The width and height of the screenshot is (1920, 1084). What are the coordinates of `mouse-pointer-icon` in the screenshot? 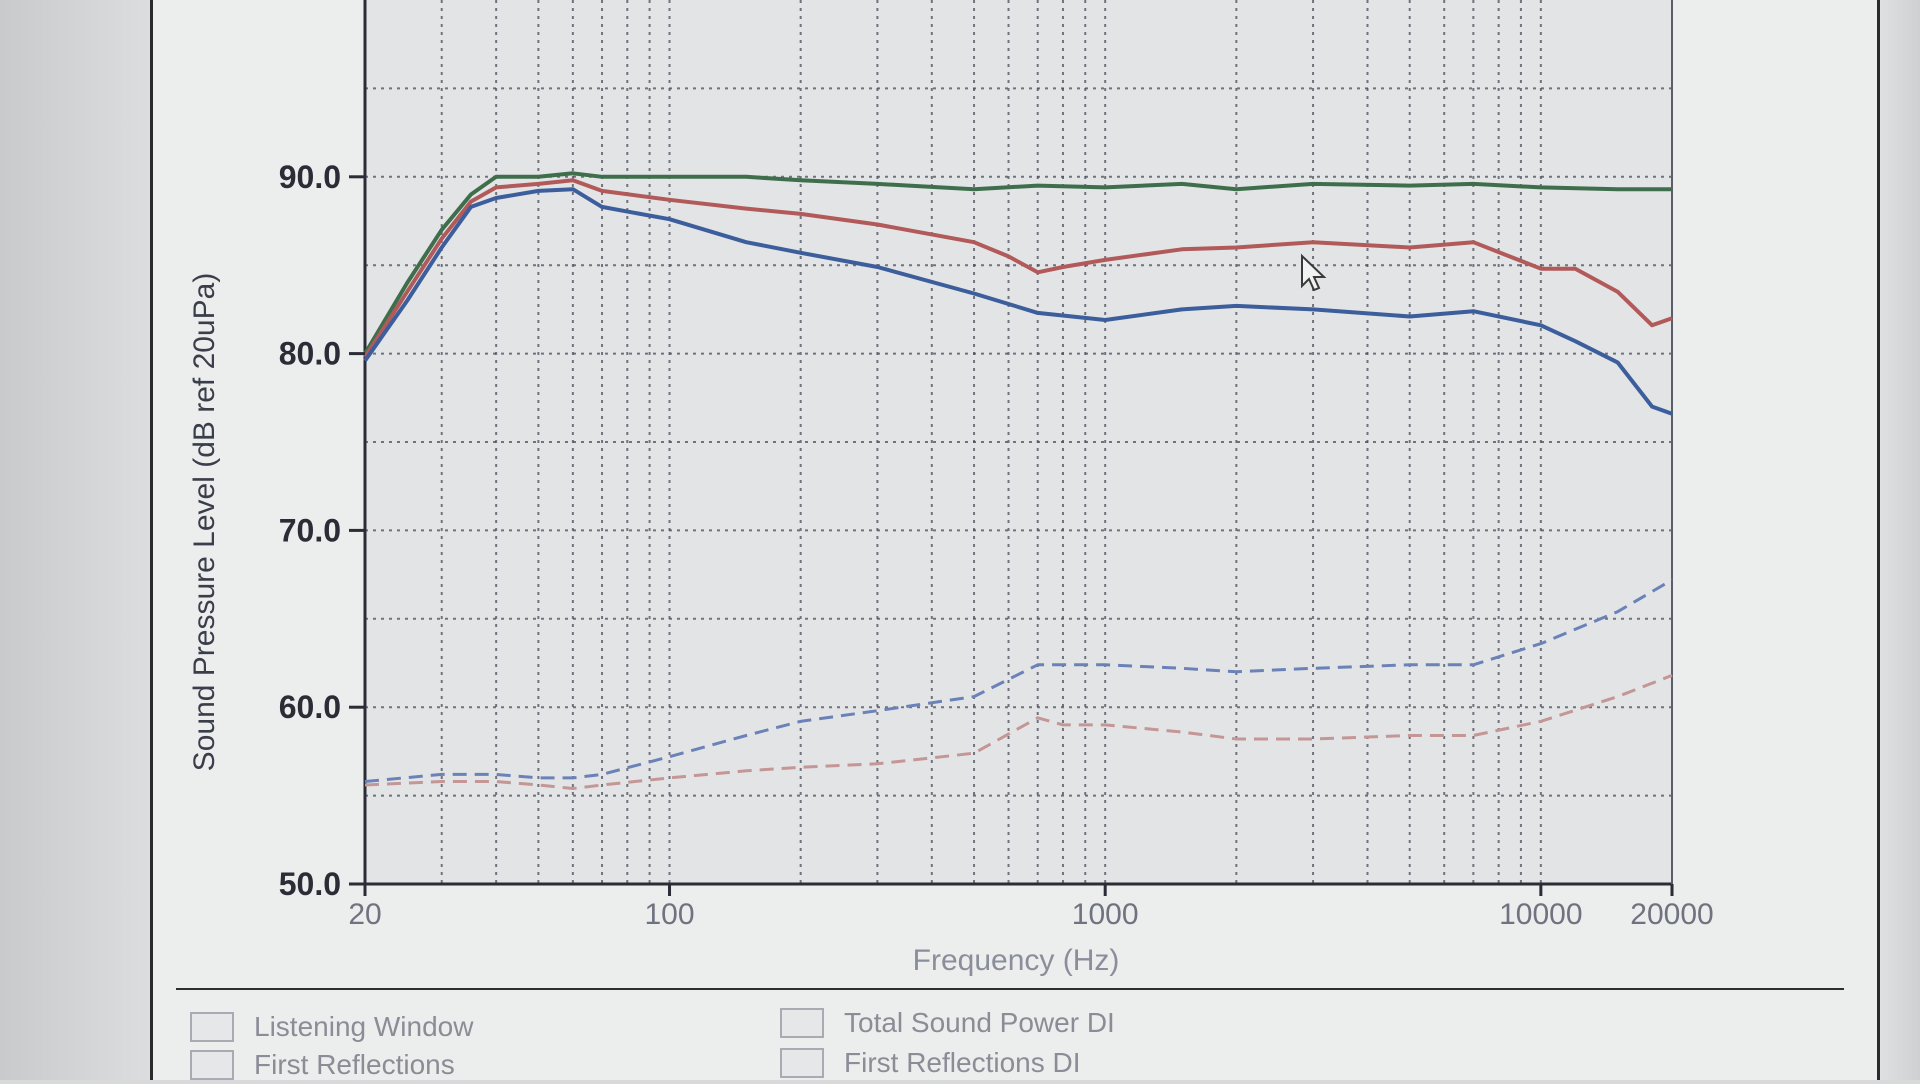 It's located at (1314, 272).